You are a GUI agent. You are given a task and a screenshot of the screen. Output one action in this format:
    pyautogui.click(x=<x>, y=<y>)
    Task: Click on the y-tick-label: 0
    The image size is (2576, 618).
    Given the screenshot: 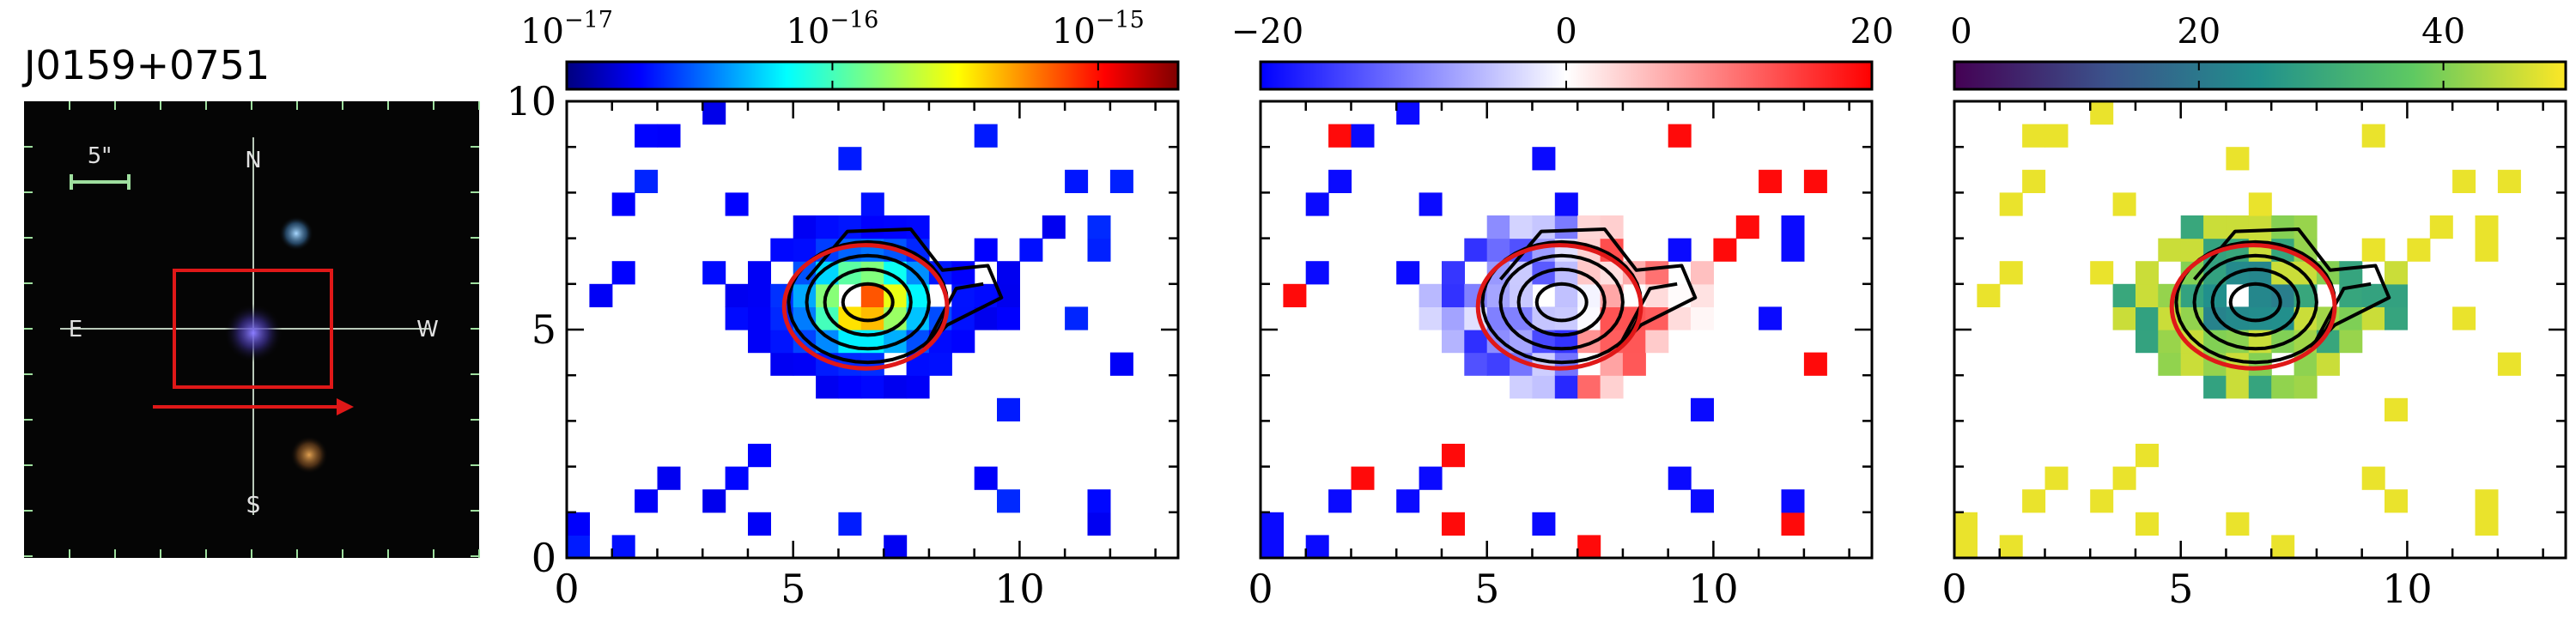 What is the action you would take?
    pyautogui.click(x=544, y=558)
    